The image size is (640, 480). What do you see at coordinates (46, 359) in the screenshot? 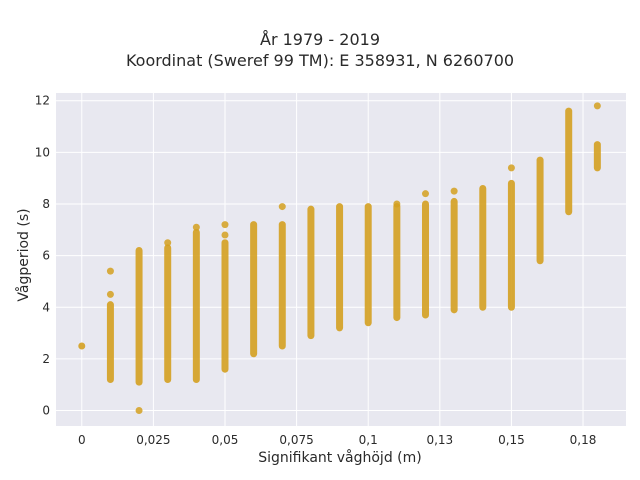
I see `y-tick-label: 2` at bounding box center [46, 359].